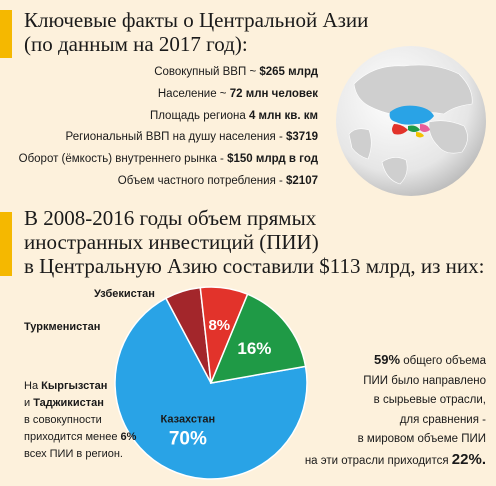 Image resolution: width=496 pixels, height=486 pixels. What do you see at coordinates (411, 115) in the screenshot?
I see `region-kazakhstan` at bounding box center [411, 115].